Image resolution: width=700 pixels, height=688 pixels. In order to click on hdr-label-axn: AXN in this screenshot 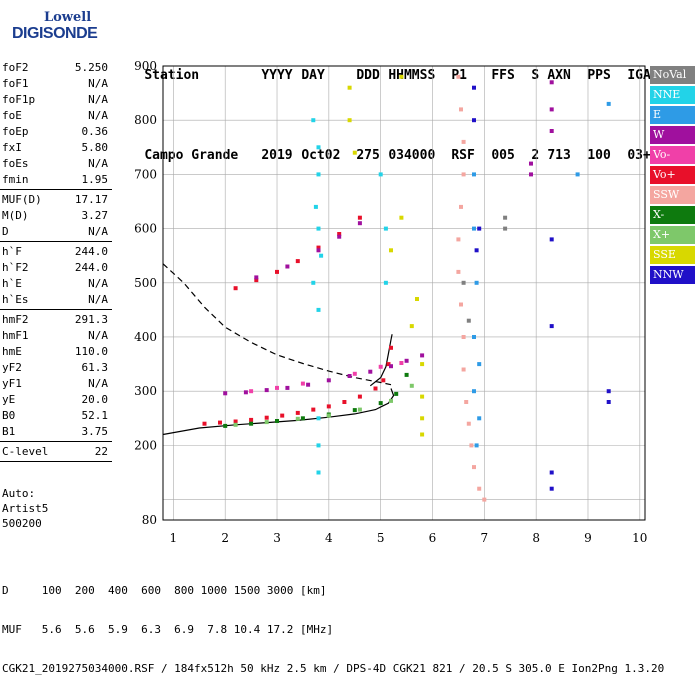, I will do `click(559, 75)`.